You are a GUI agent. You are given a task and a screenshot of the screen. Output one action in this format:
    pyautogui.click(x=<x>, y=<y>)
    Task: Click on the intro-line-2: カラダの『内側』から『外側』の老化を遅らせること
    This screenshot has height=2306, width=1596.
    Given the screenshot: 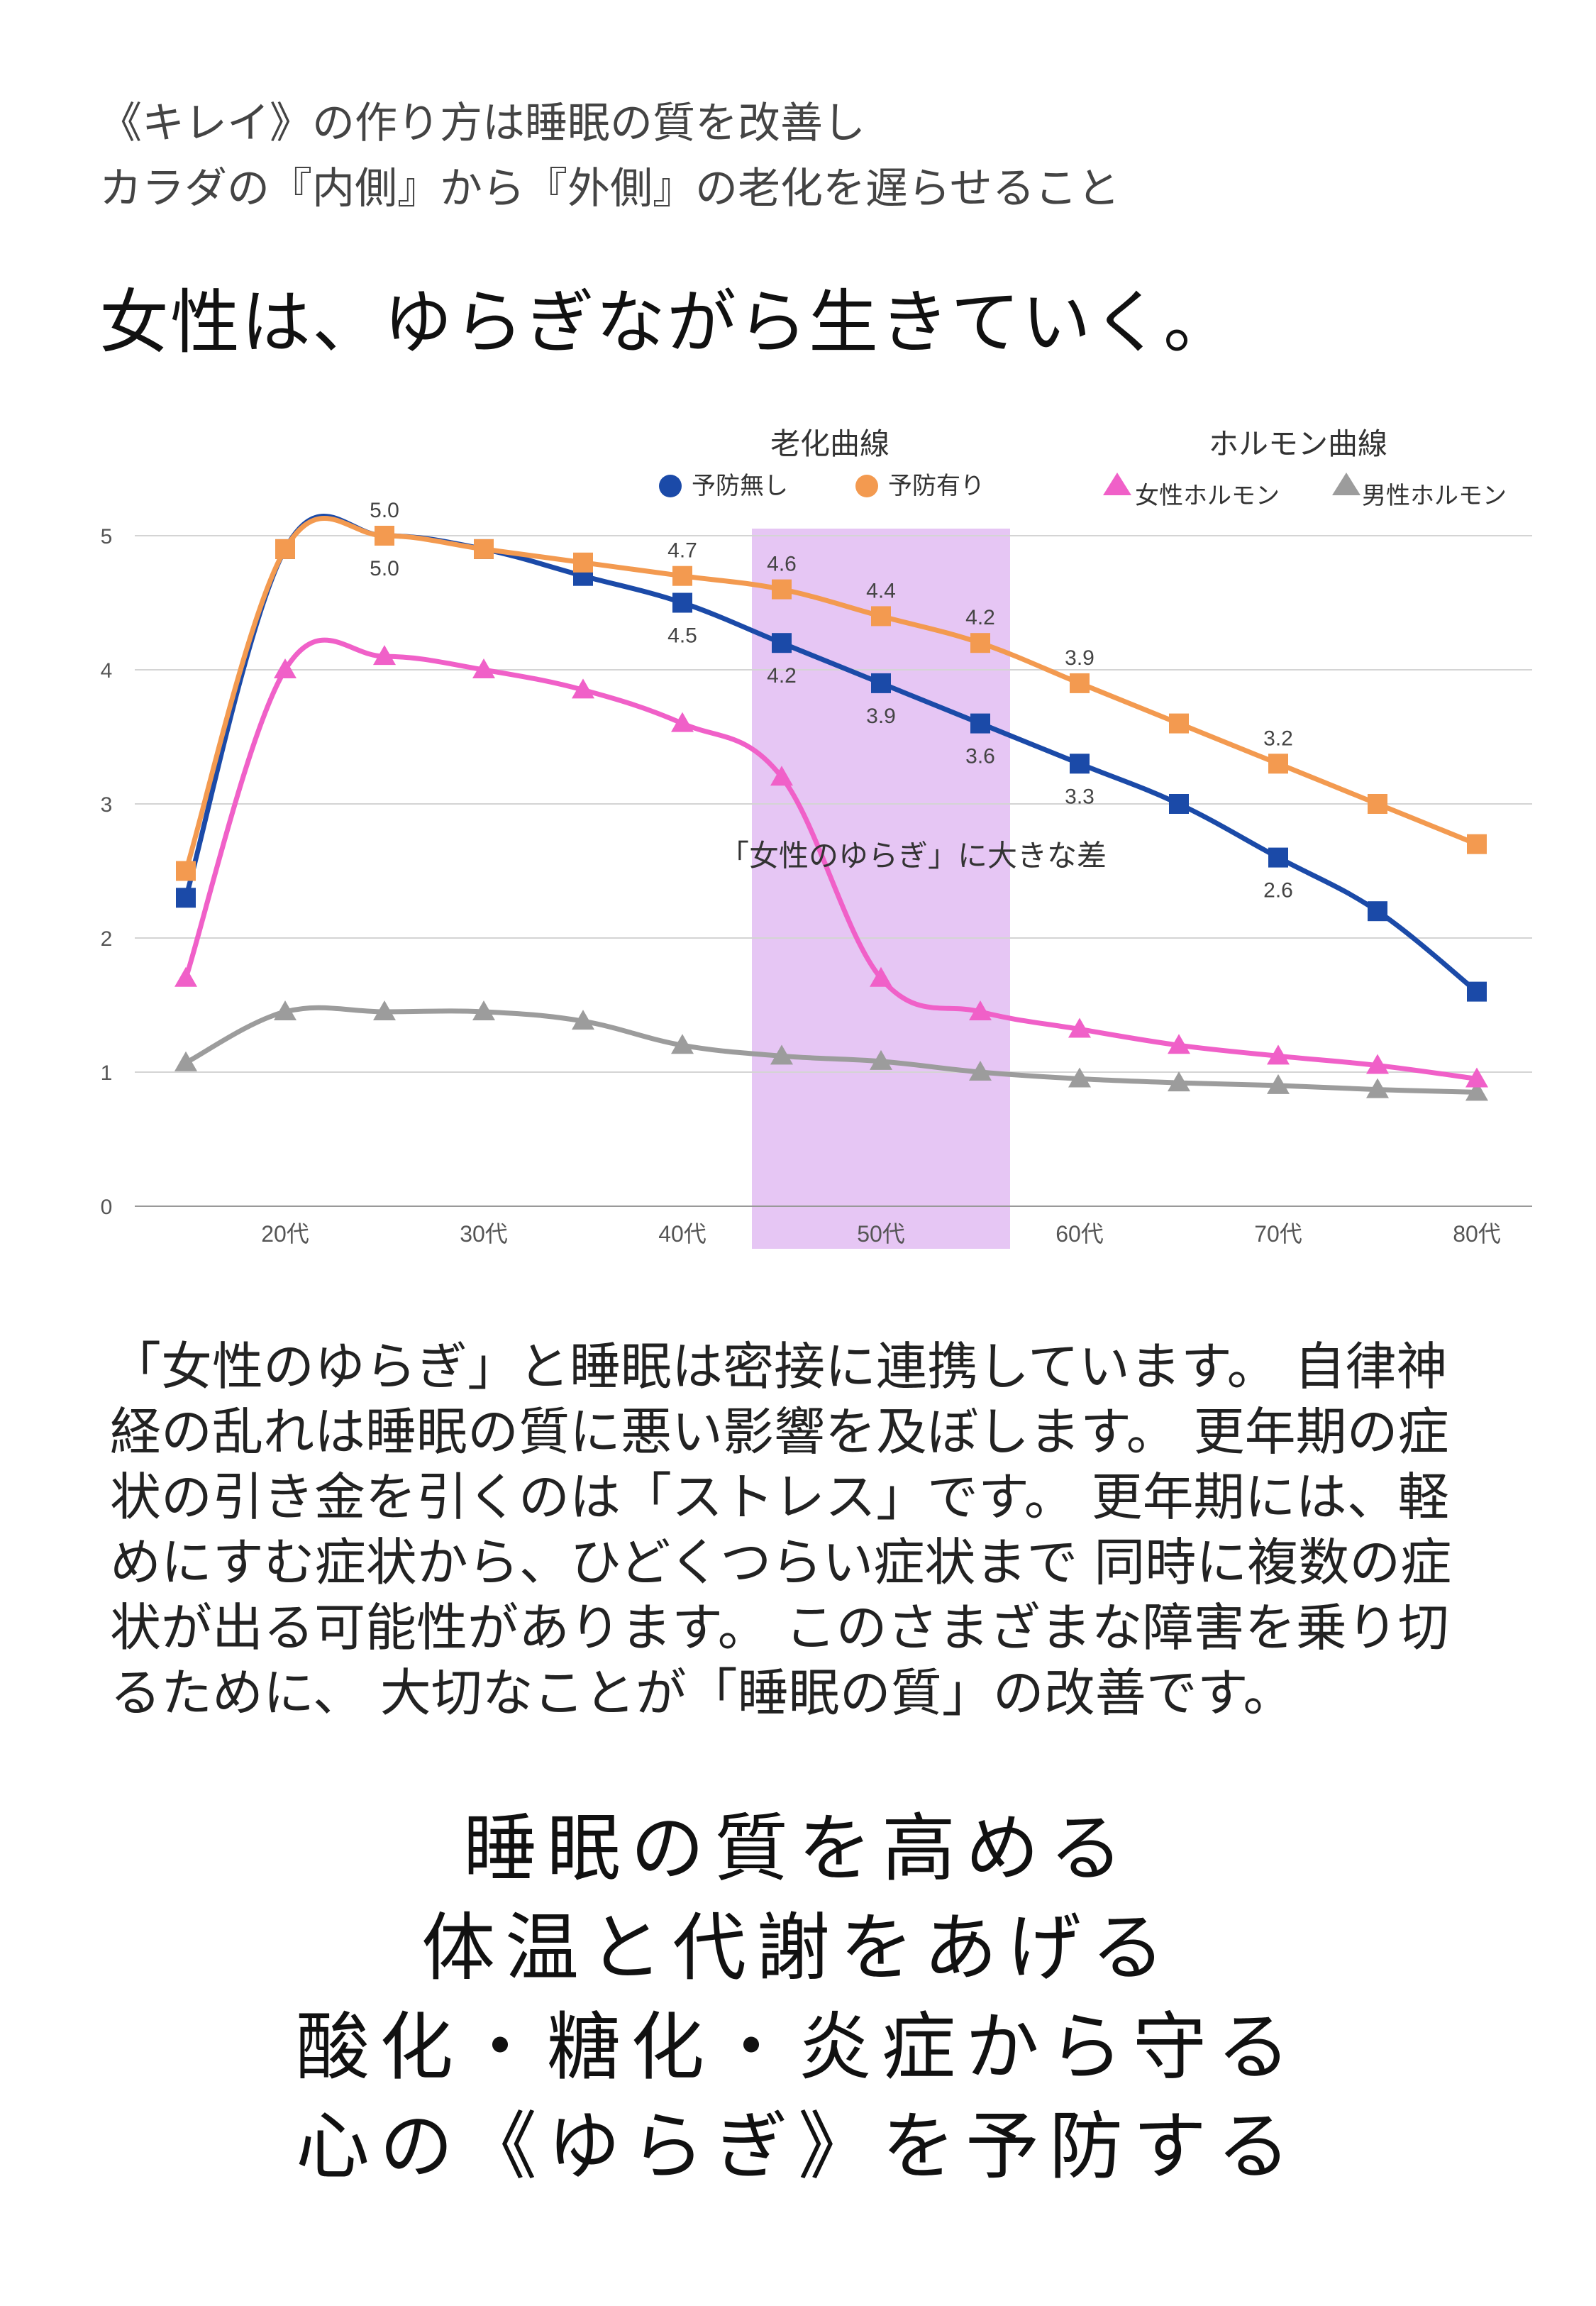 What is the action you would take?
    pyautogui.click(x=609, y=189)
    